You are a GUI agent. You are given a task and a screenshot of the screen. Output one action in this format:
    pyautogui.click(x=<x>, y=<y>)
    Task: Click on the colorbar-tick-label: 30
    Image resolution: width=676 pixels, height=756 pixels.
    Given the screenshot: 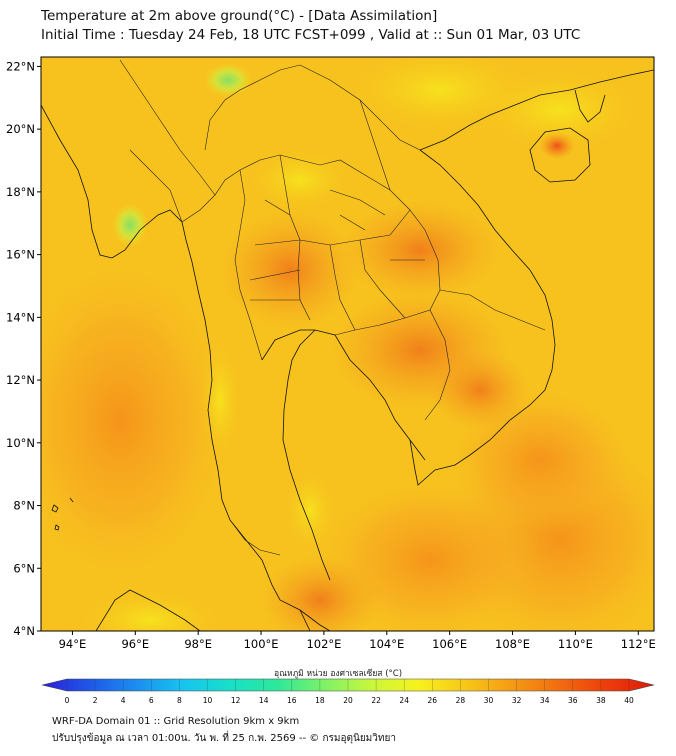 What is the action you would take?
    pyautogui.click(x=489, y=700)
    